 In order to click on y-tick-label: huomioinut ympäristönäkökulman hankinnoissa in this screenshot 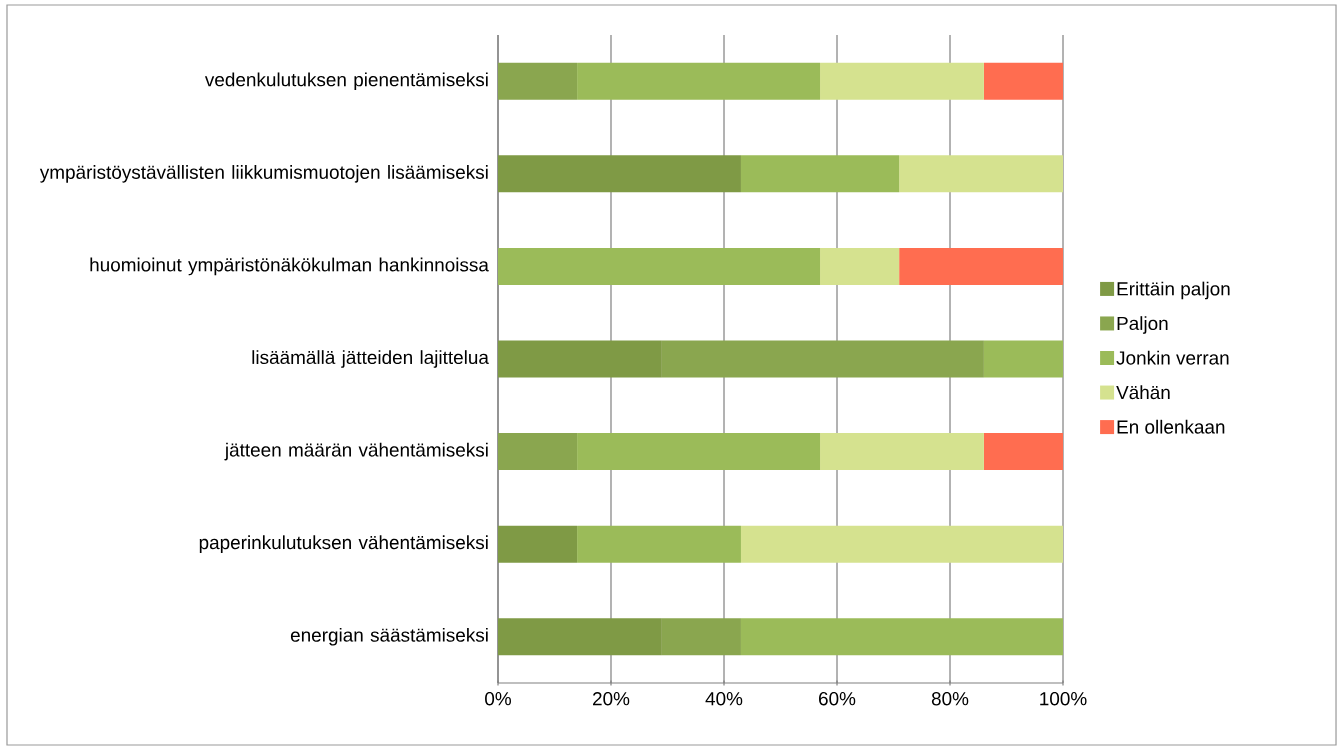, I will do `click(289, 266)`.